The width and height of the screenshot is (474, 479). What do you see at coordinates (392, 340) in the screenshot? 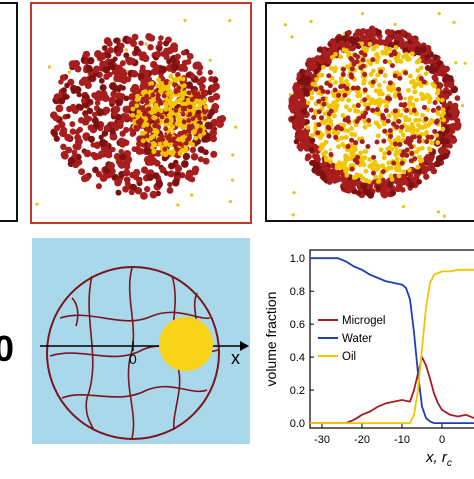
I see `series-line-water` at bounding box center [392, 340].